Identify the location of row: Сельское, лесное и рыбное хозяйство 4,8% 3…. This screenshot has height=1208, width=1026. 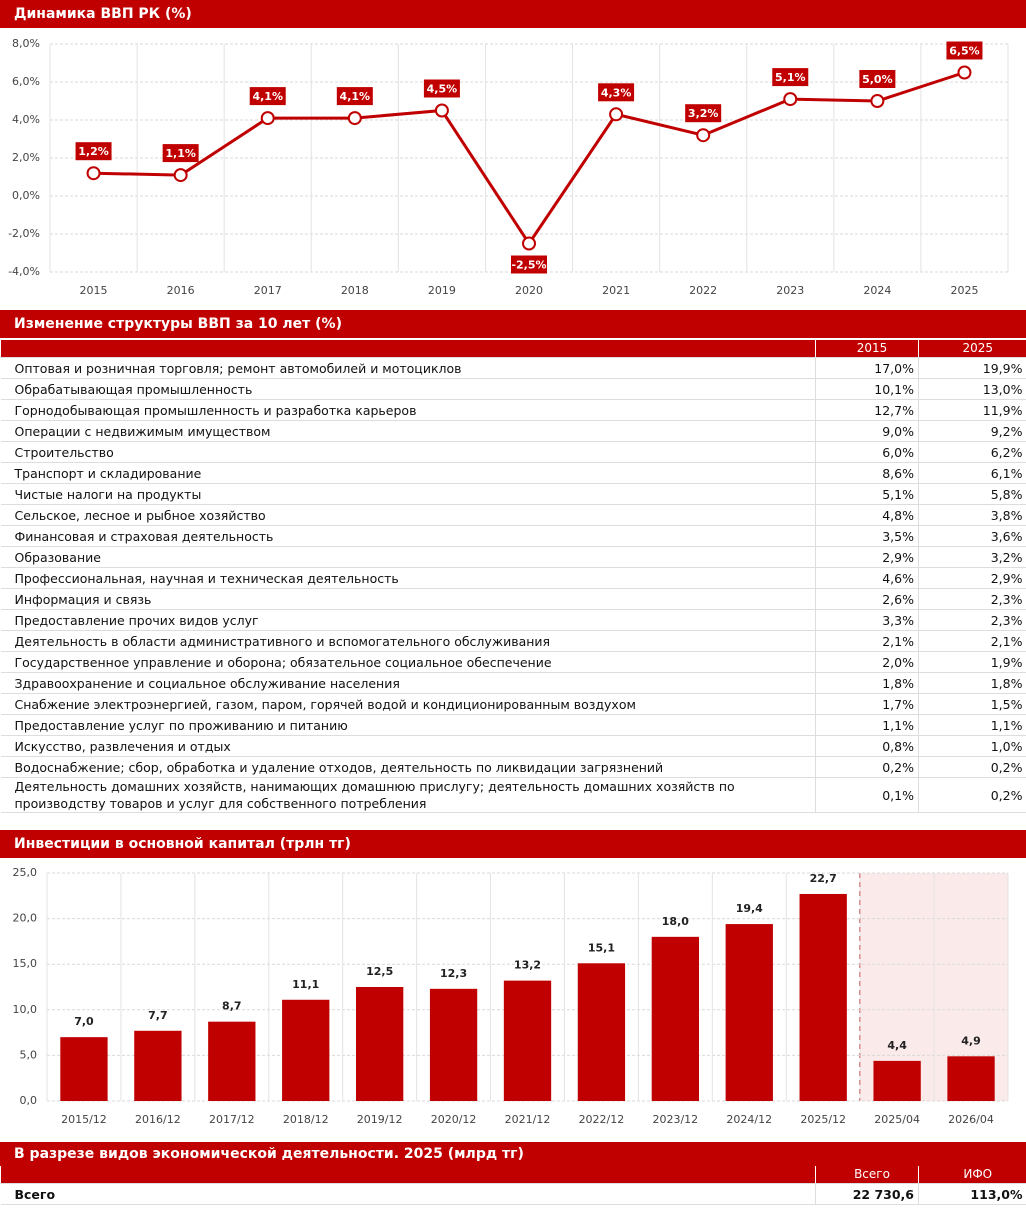
(513, 515).